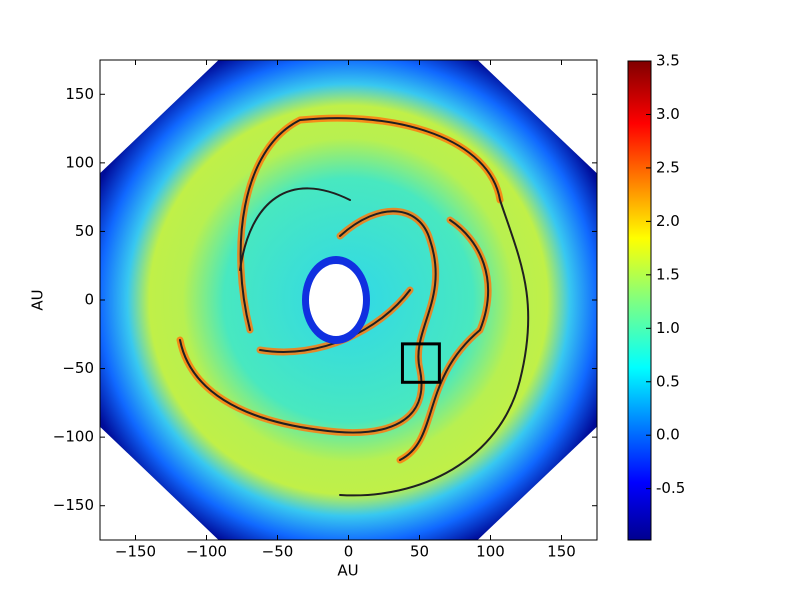 The width and height of the screenshot is (800, 604). I want to click on y-tick-label: −100, so click(73, 437).